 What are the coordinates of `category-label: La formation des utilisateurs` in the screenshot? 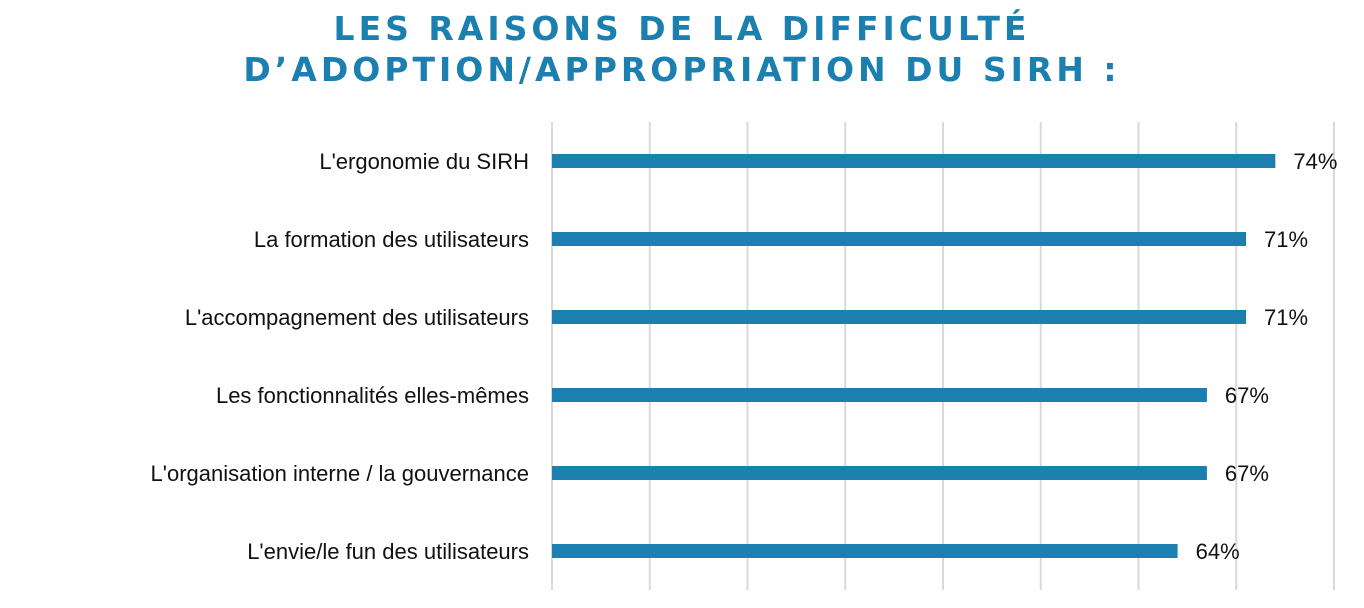 It's located at (391, 239).